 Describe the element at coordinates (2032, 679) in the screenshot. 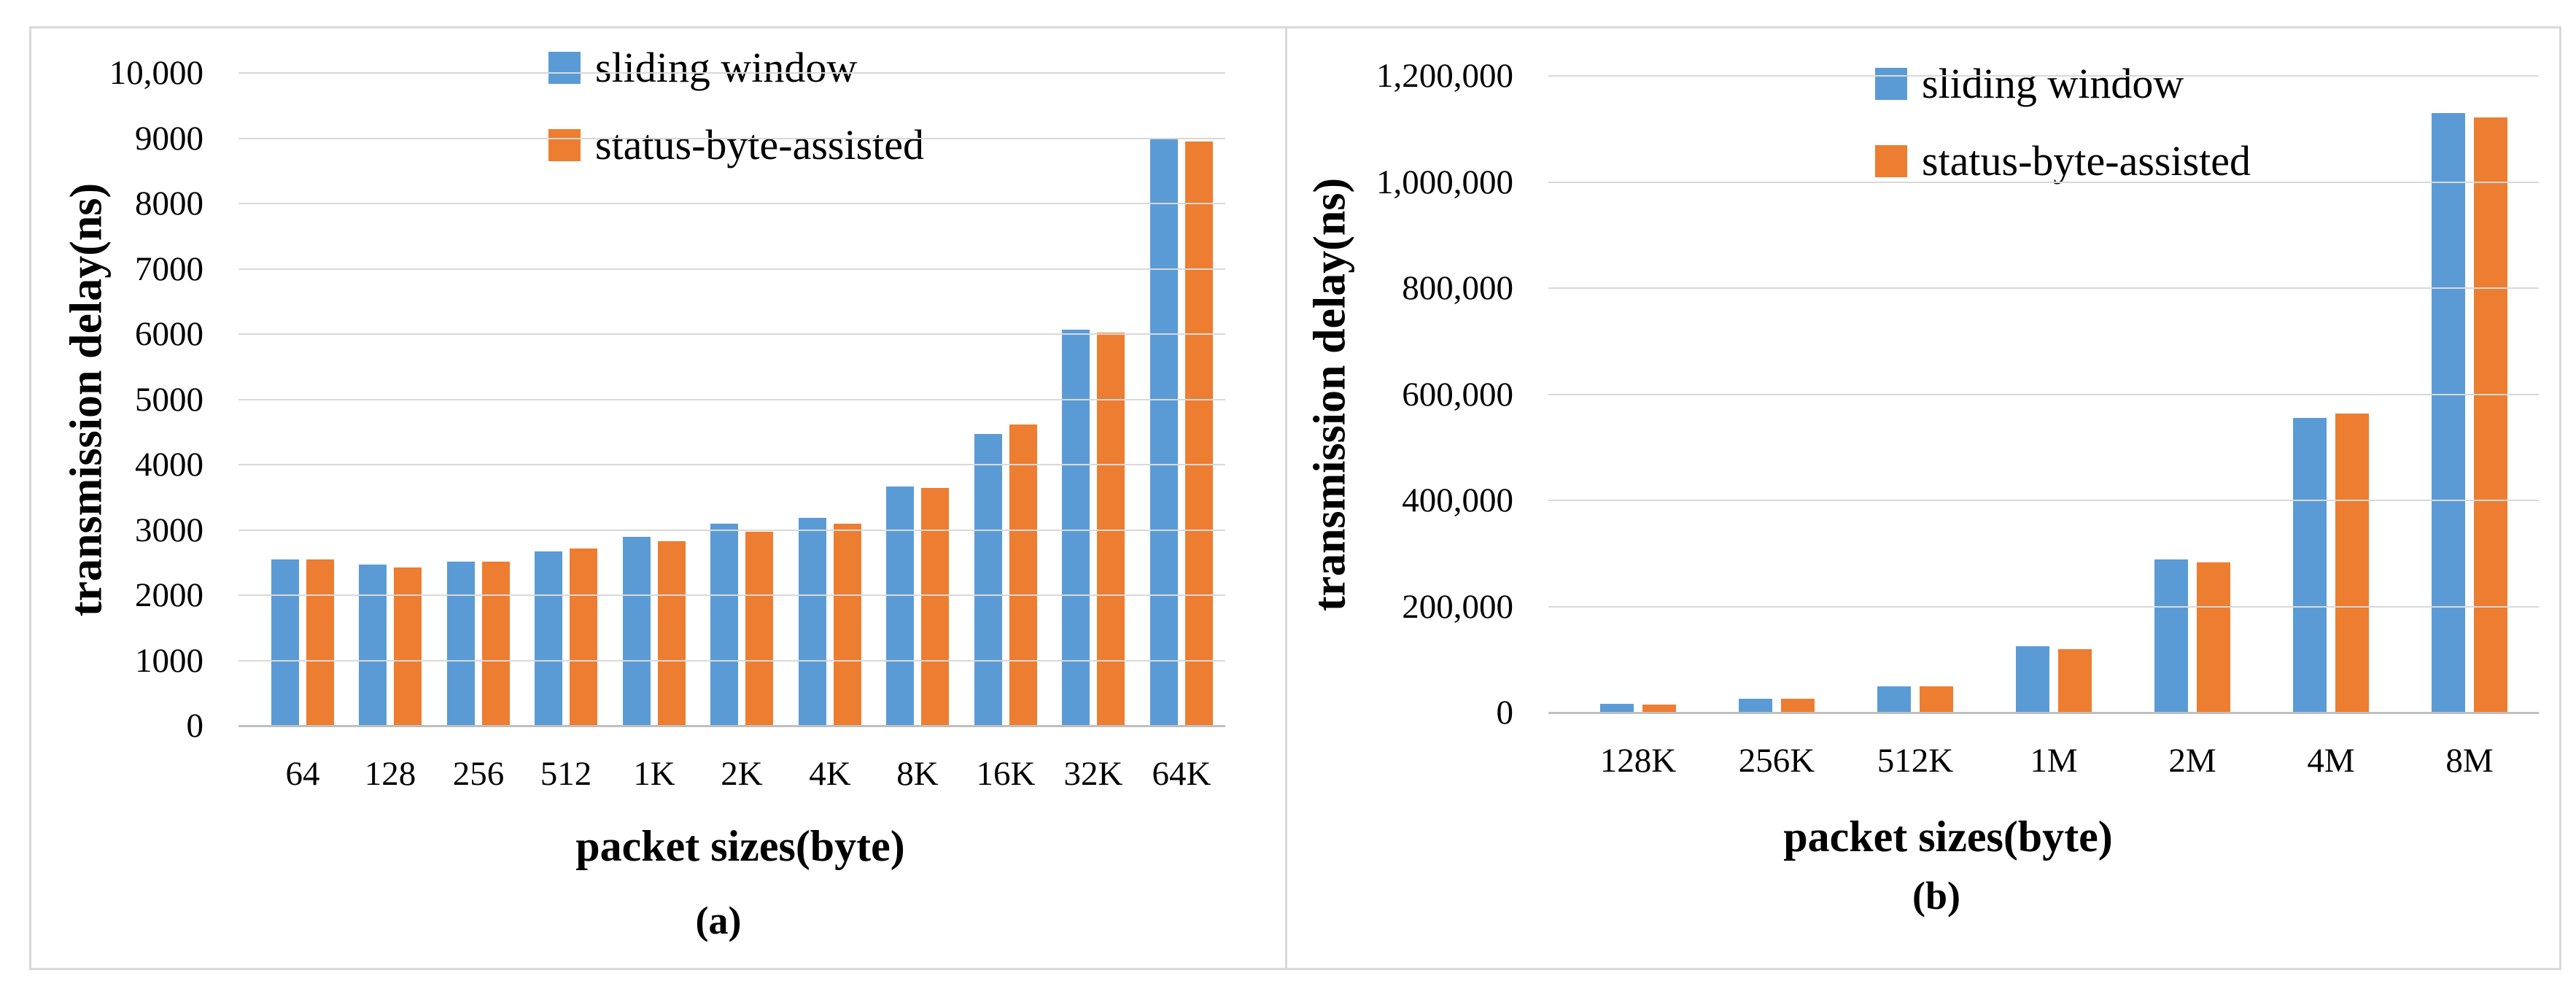

I see `bar-sliding-window-1M` at that location.